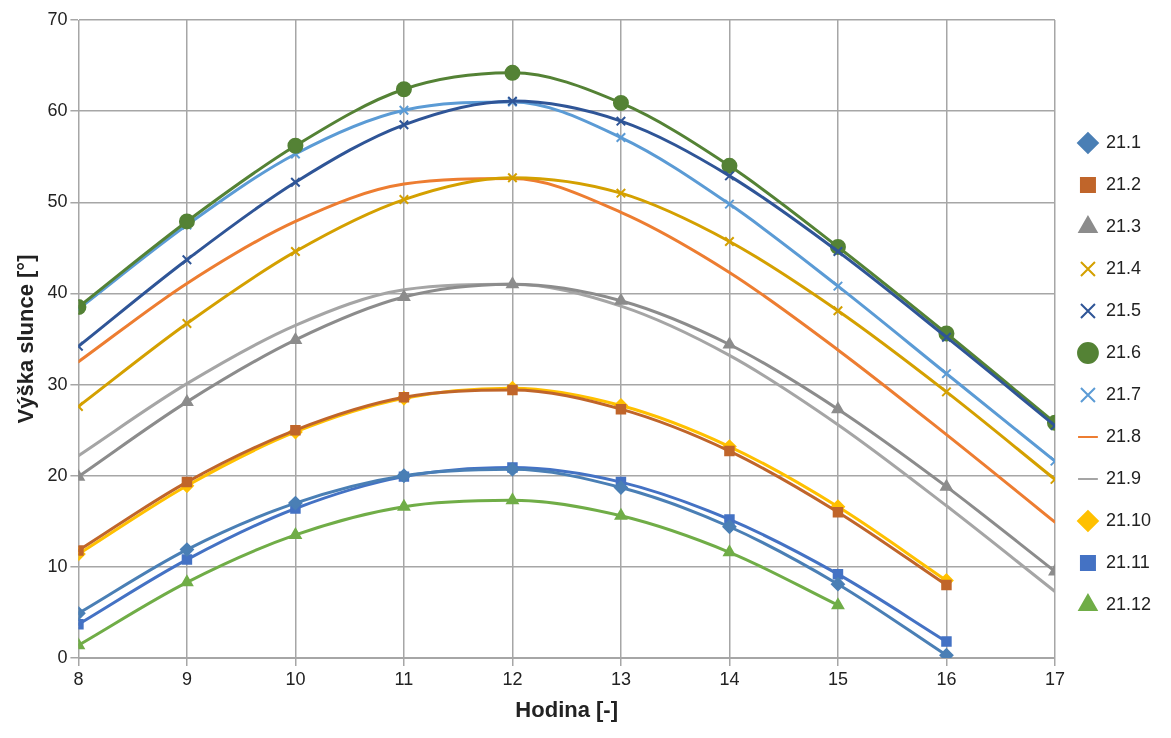 This screenshot has width=1171, height=738. I want to click on x-tick-label: 14, so click(729, 678).